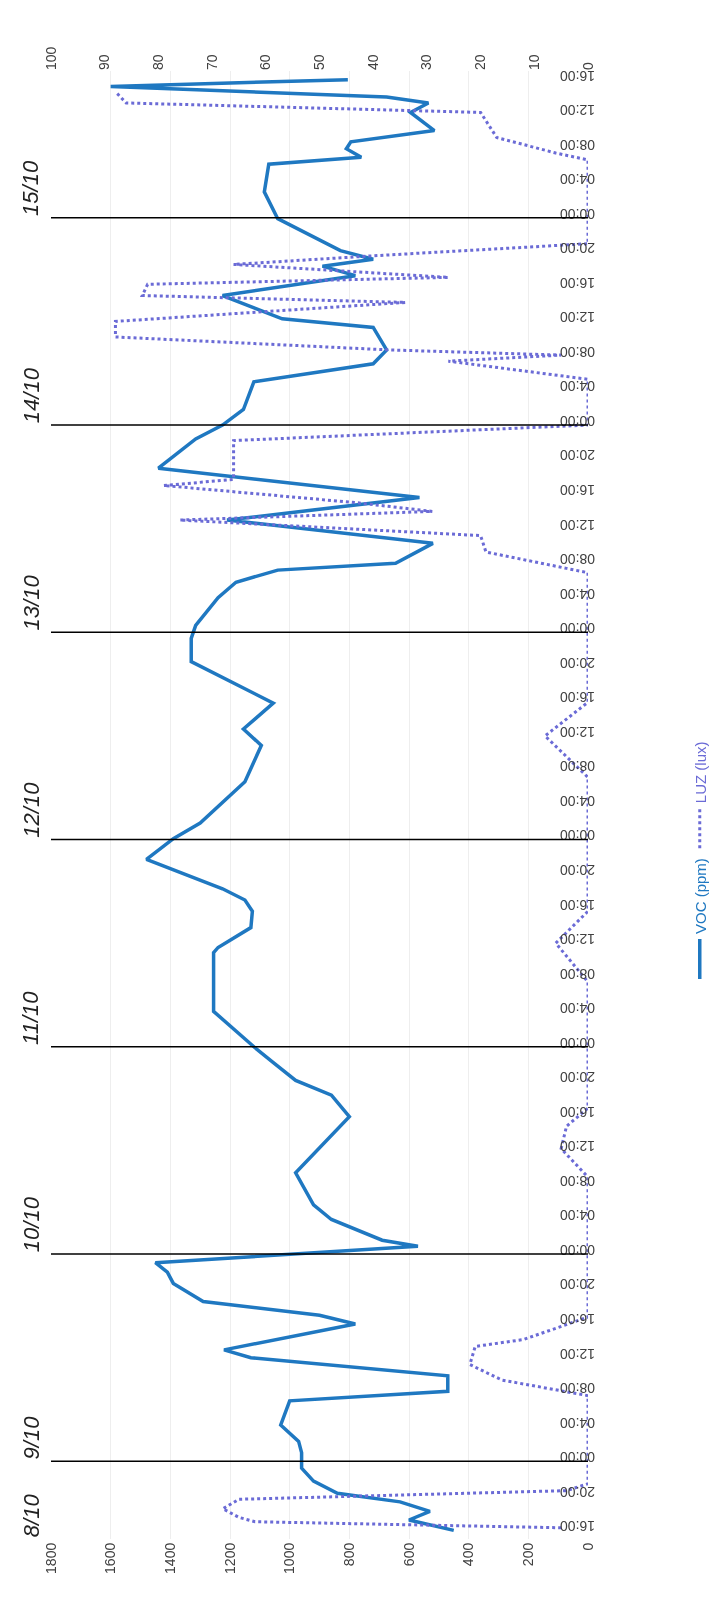 The height and width of the screenshot is (1610, 715). I want to click on x2-tick-label: 100, so click(50, 58).